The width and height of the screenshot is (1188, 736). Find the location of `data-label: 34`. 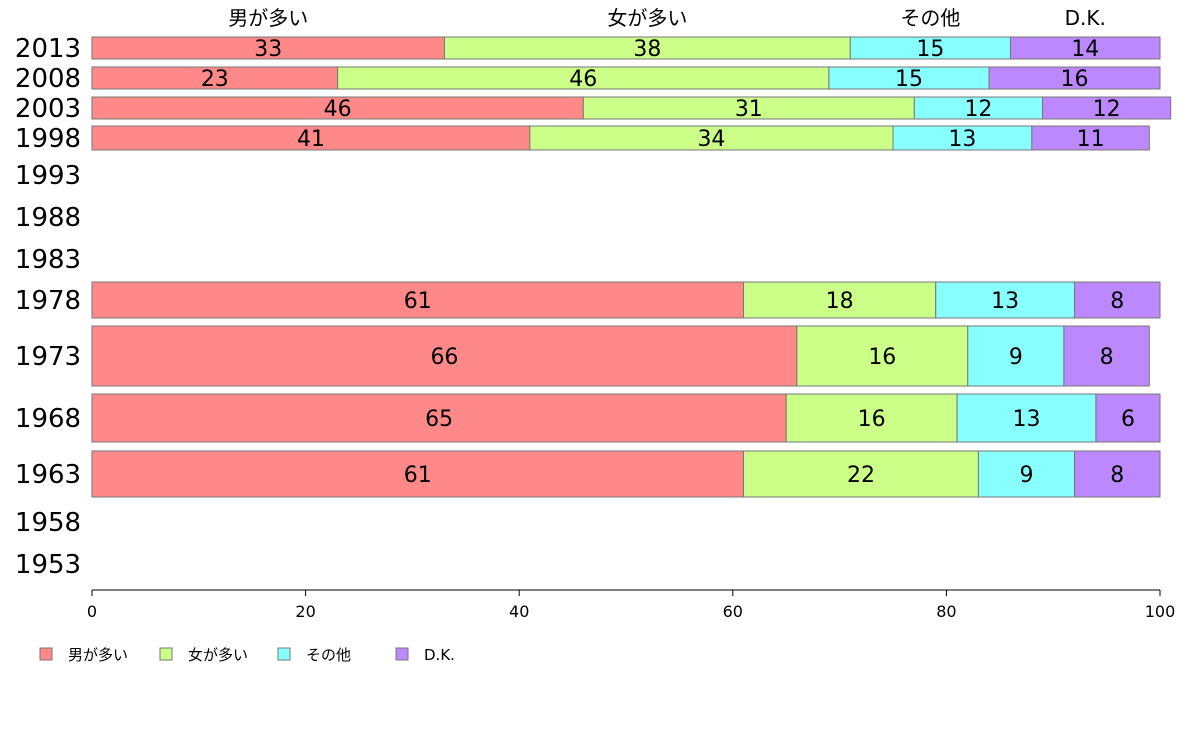

data-label: 34 is located at coordinates (711, 139).